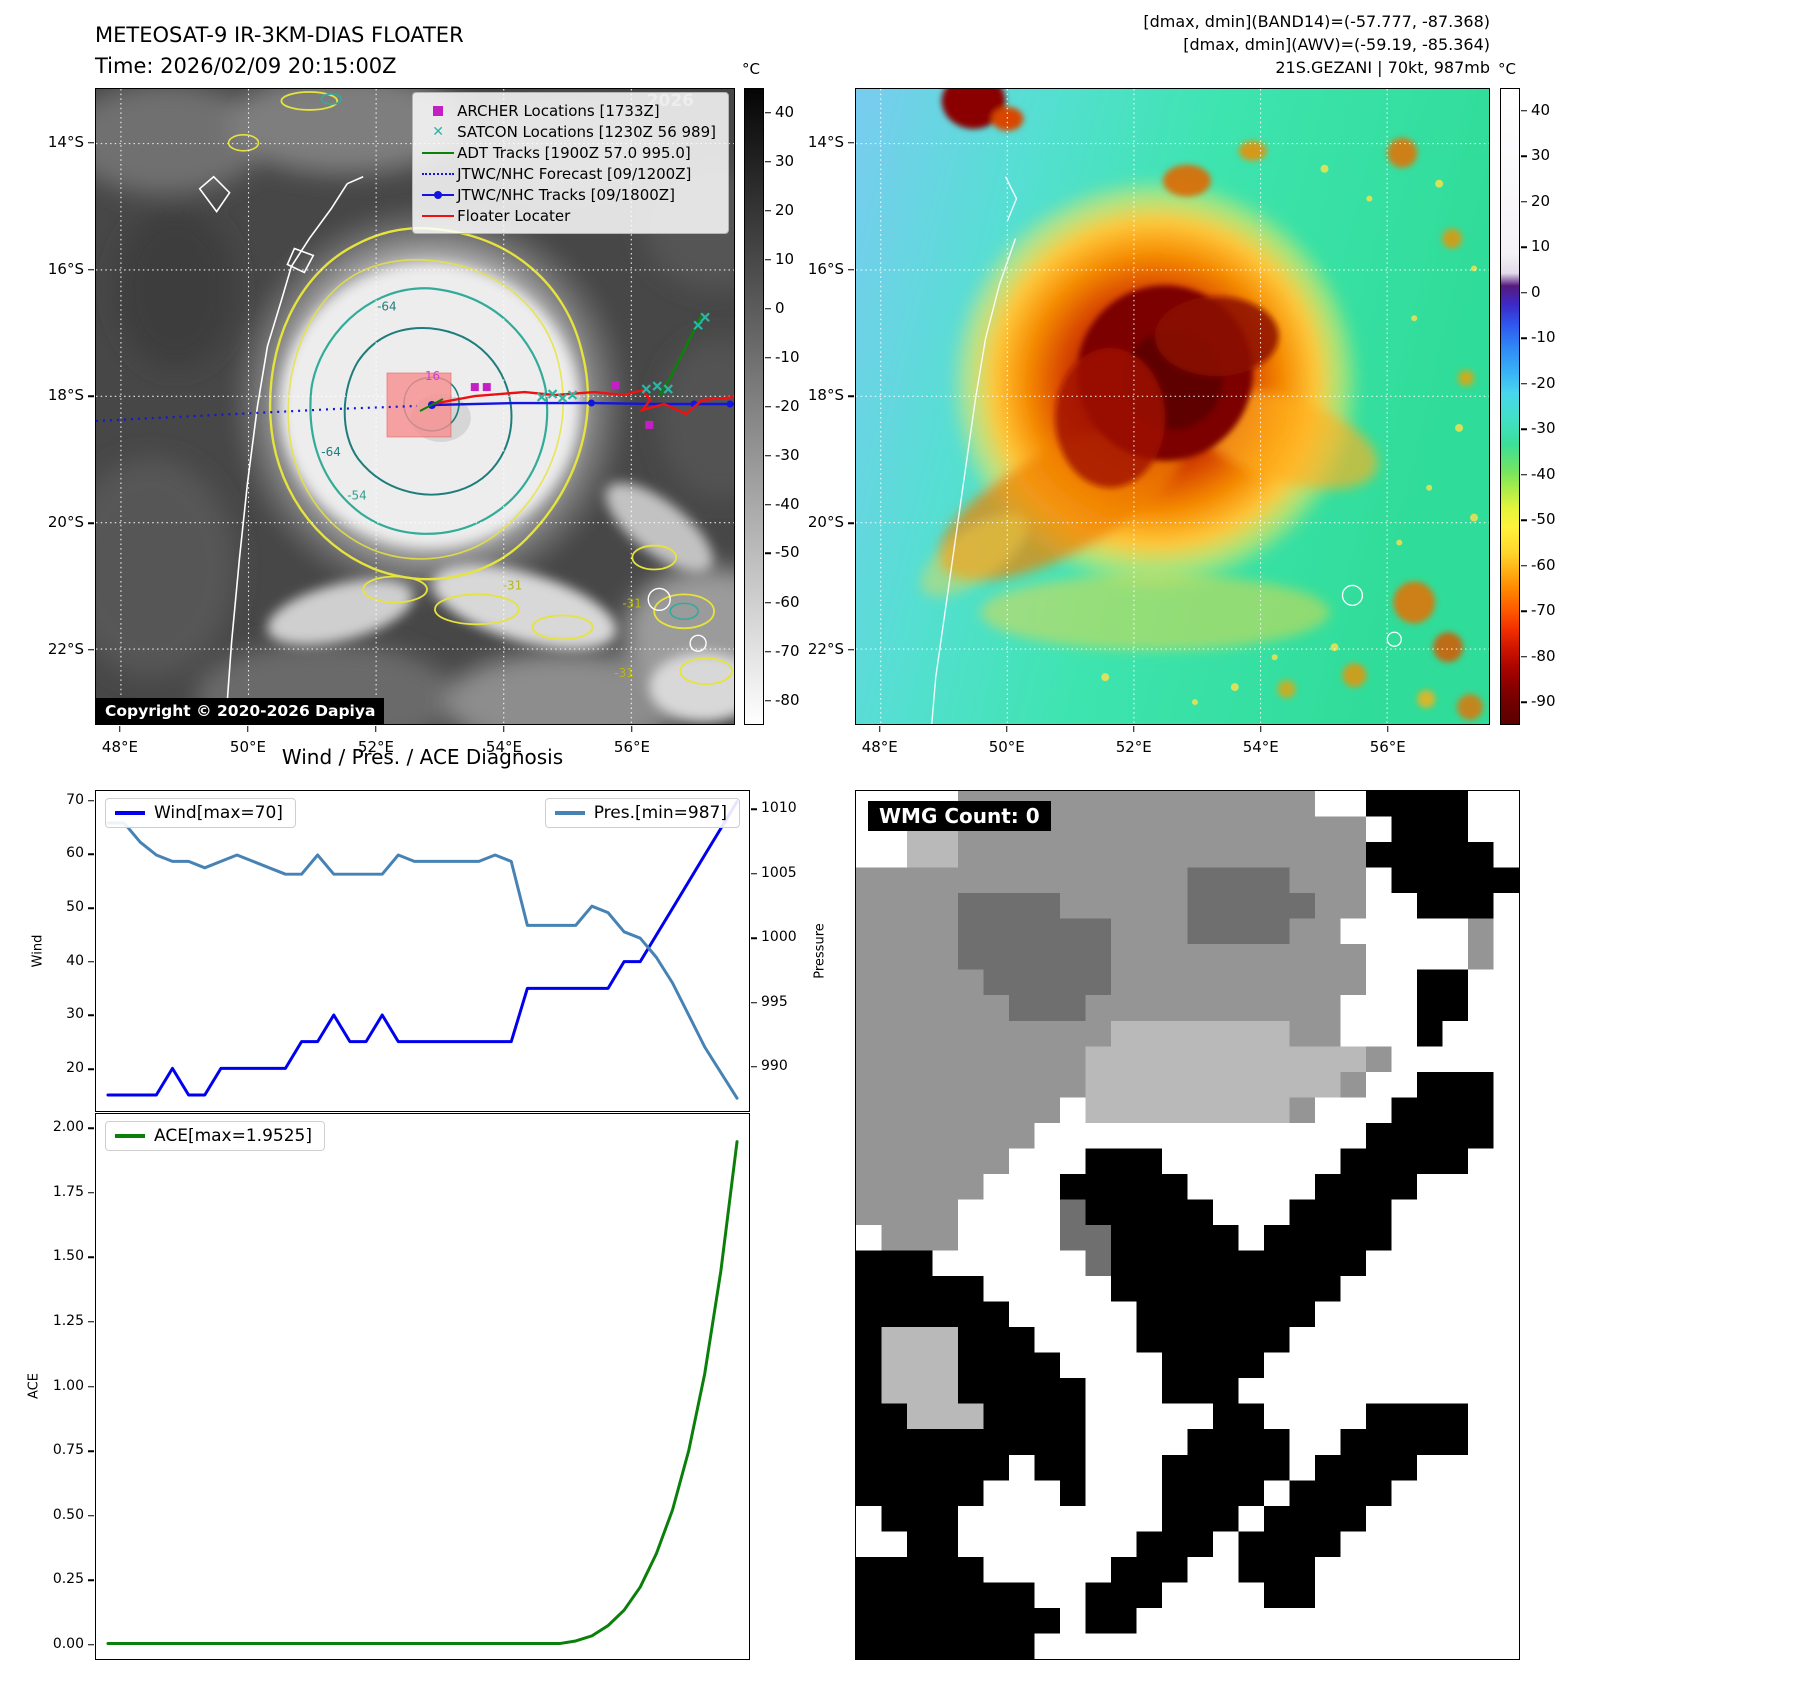 The height and width of the screenshot is (1690, 1801). I want to click on grayscale-colorbar: 40 30 20 10 0 -10 -20 -30 -40 -50 -60 -70 -80, so click(772, 406).